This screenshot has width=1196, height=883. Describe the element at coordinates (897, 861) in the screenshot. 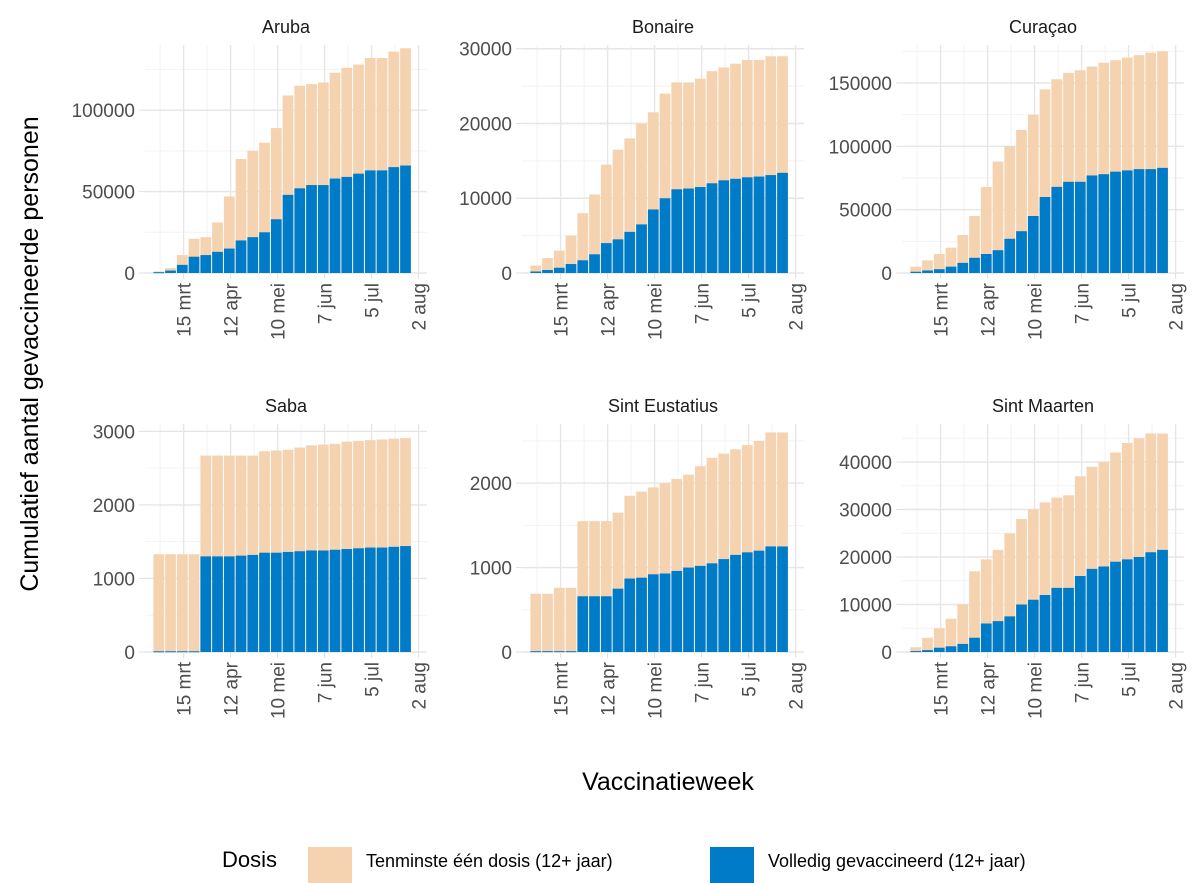

I see `legend-label-fully-vaccinated: Volledig gevaccineerd (12+ jaar)` at that location.